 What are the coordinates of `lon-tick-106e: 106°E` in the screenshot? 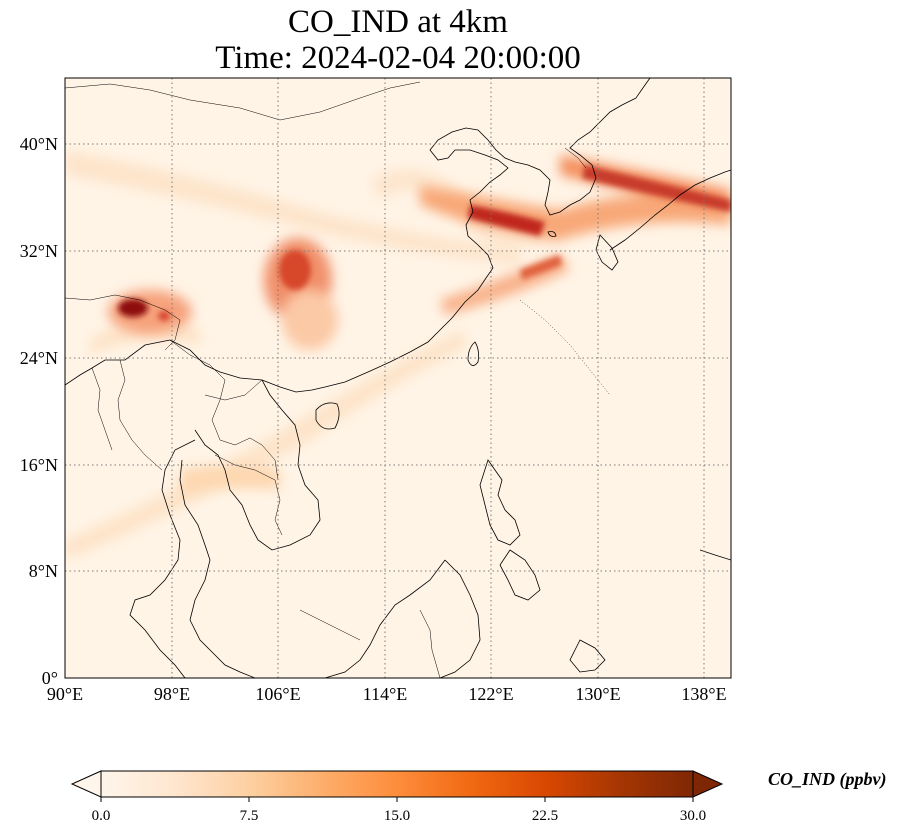 It's located at (277, 694).